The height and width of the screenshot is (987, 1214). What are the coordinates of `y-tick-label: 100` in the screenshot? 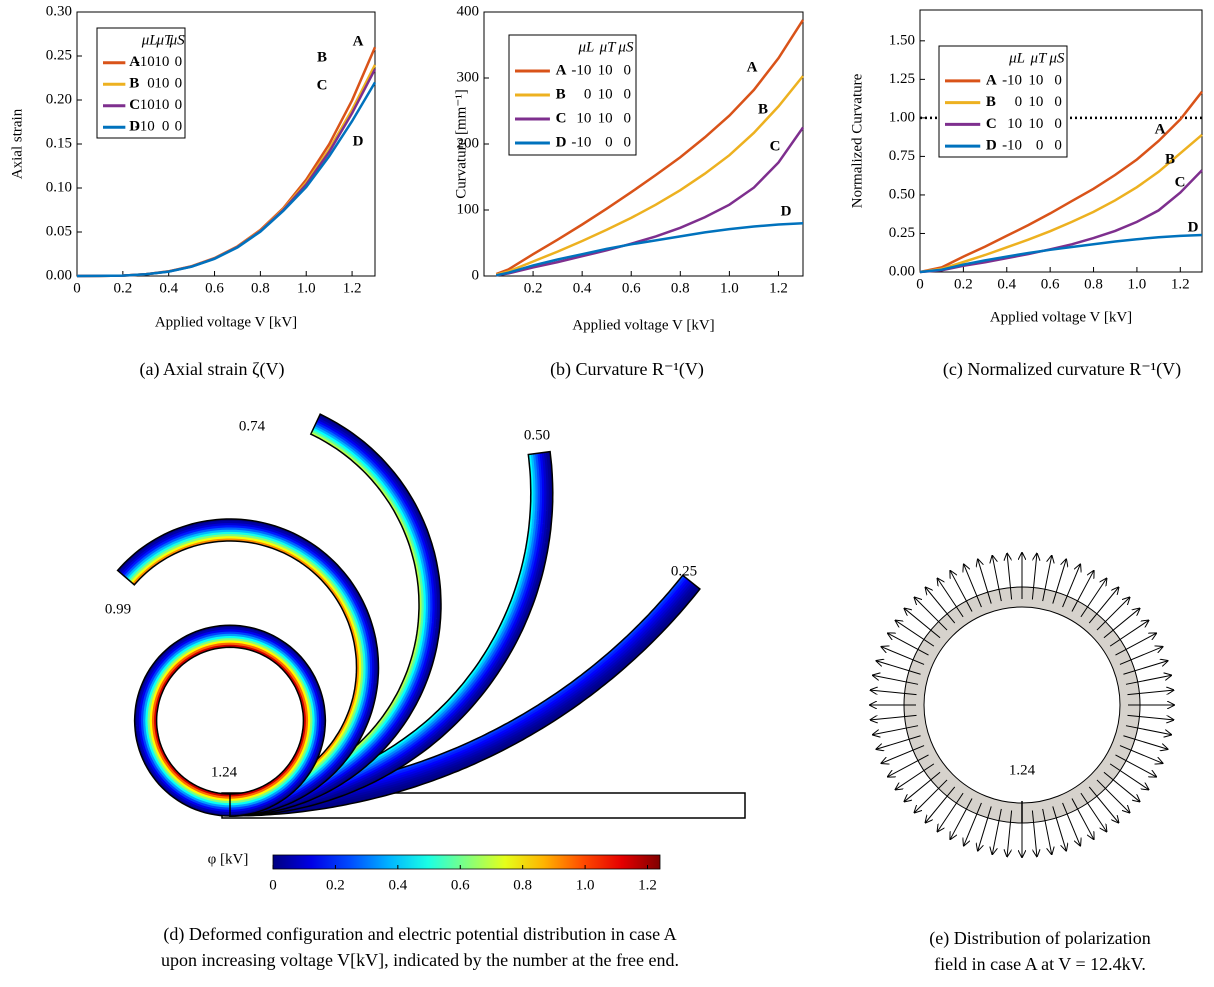 It's located at (468, 209).